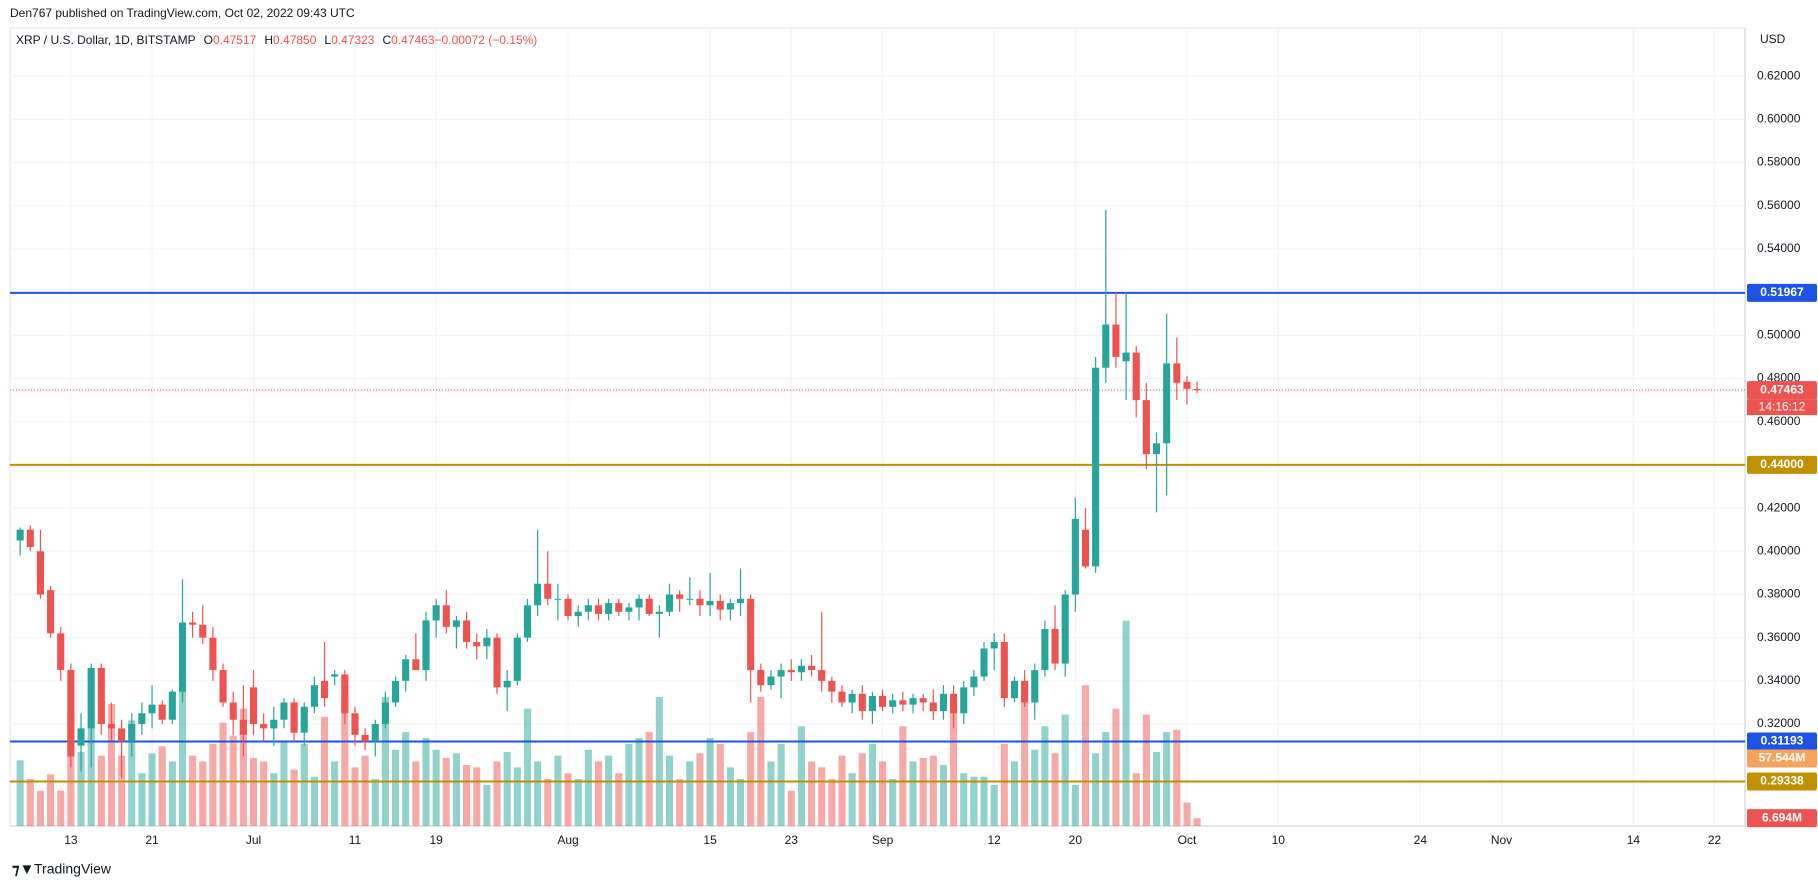 This screenshot has height=888, width=1818. I want to click on y-tick-label: 0.54000, so click(1779, 248).